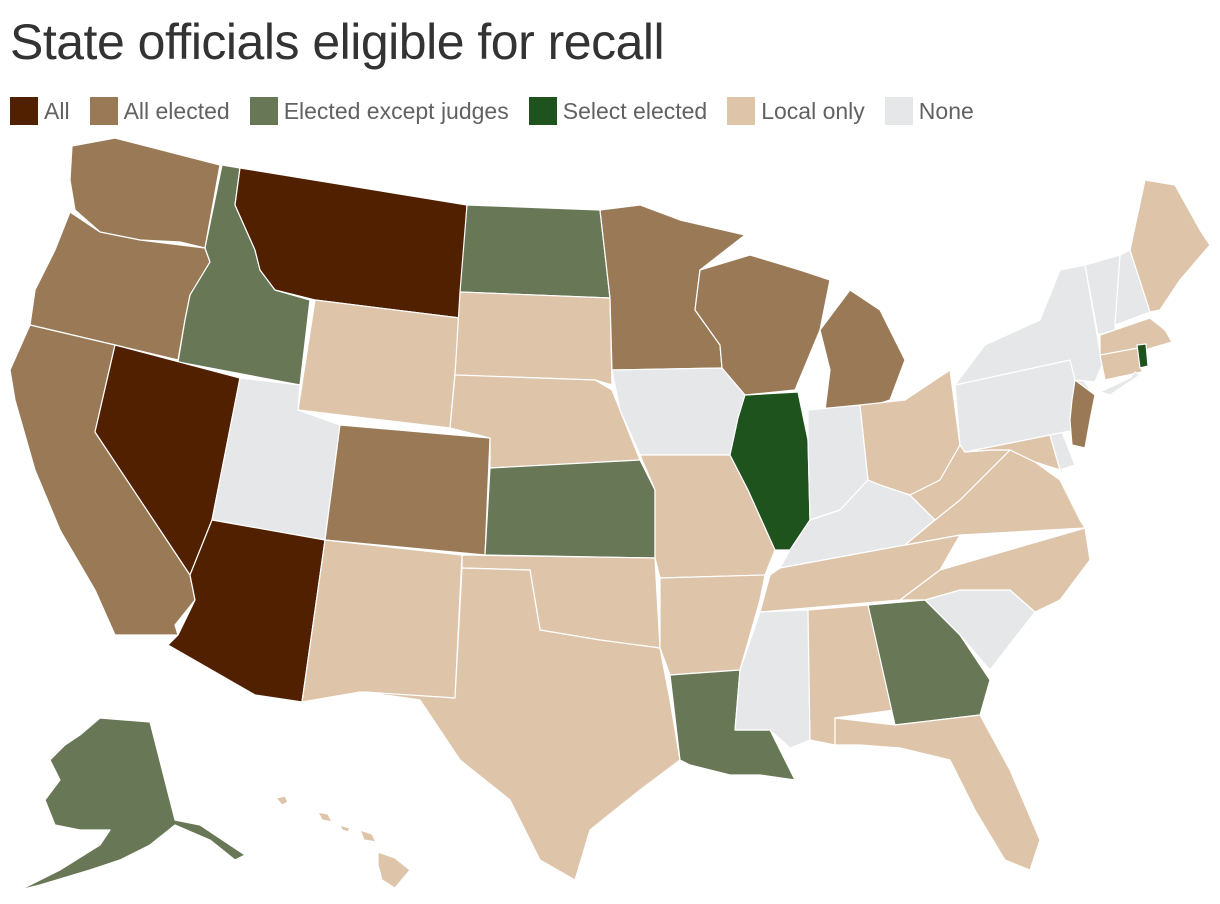 The height and width of the screenshot is (904, 1220). What do you see at coordinates (946, 111) in the screenshot?
I see `legend-label: None` at bounding box center [946, 111].